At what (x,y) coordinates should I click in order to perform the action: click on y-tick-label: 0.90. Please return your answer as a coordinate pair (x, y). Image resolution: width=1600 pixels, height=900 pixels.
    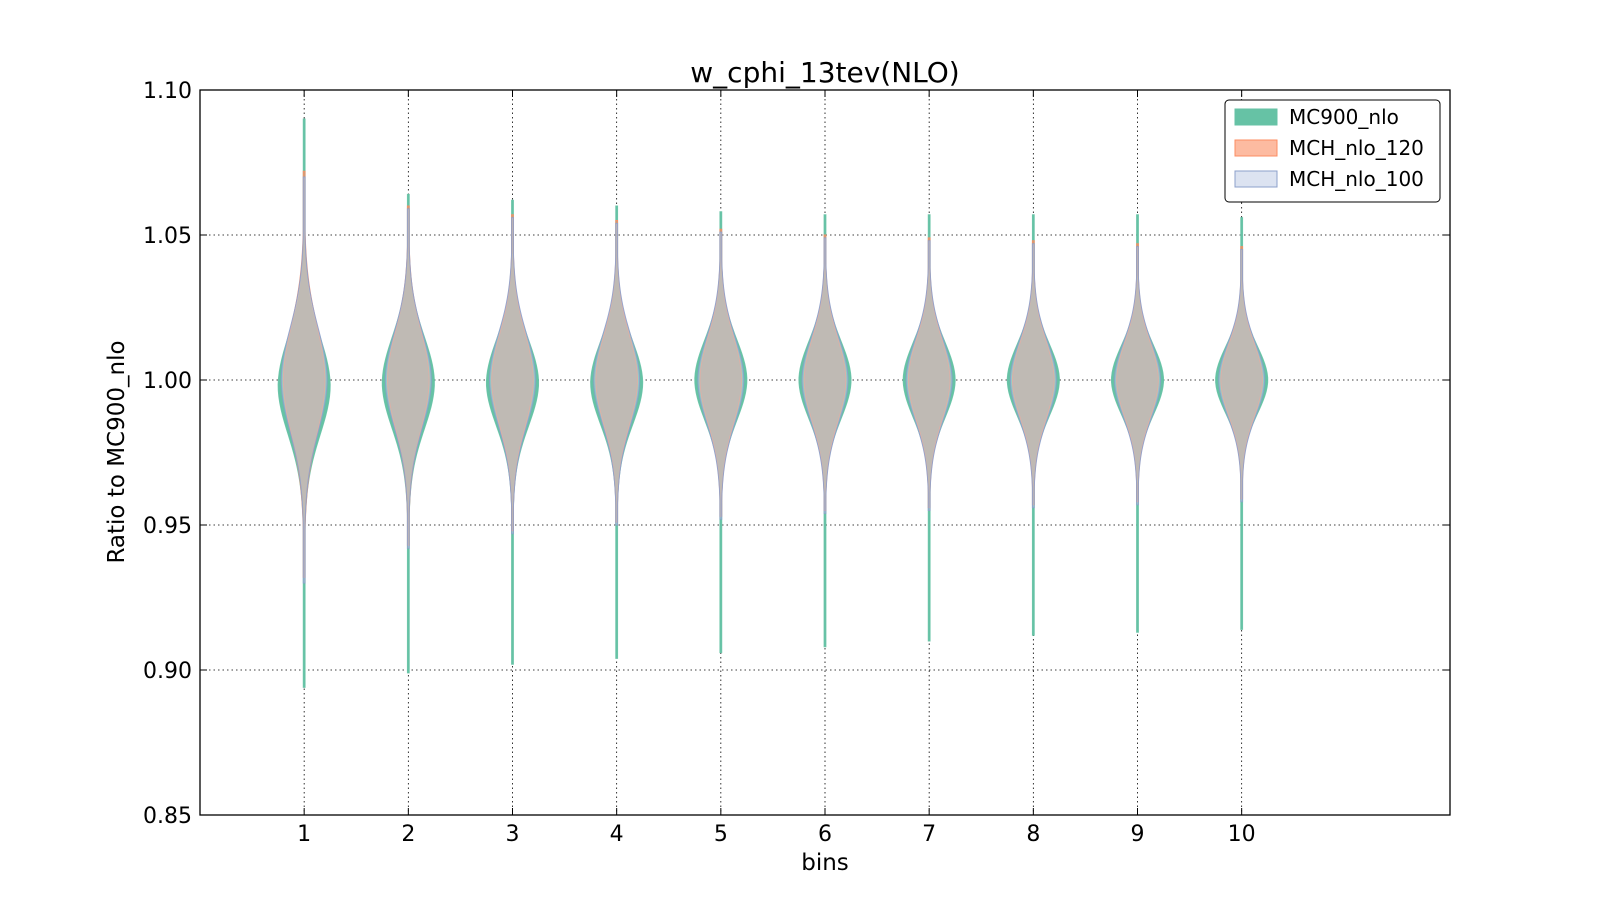
    Looking at the image, I should click on (167, 671).